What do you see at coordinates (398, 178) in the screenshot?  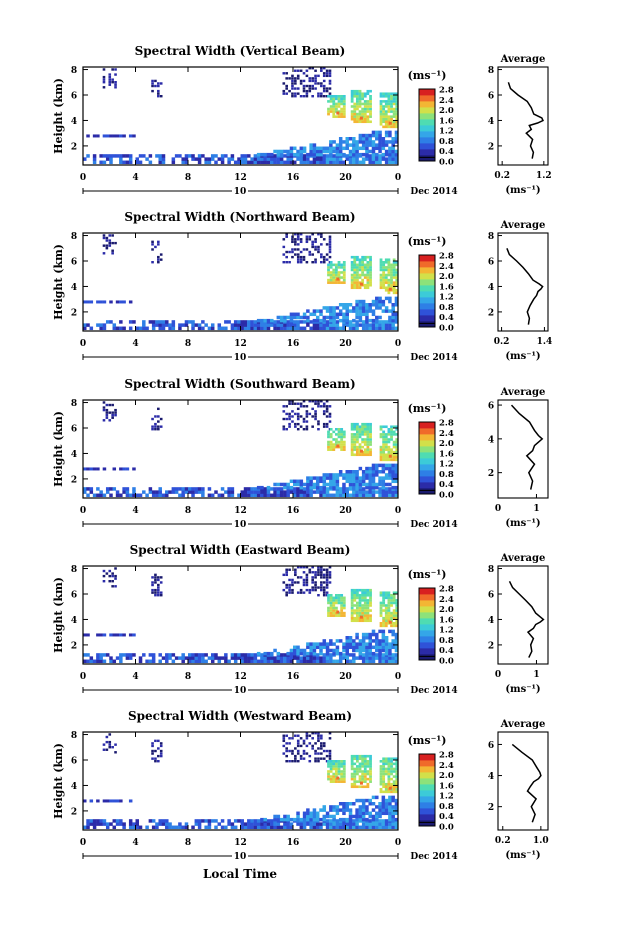 I see `x-tick-label: 0` at bounding box center [398, 178].